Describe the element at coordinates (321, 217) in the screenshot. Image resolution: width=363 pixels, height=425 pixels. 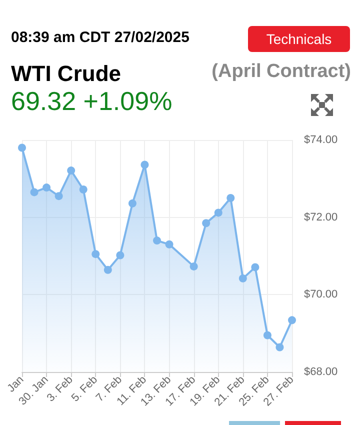
I see `y-tick-label: $72.00` at that location.